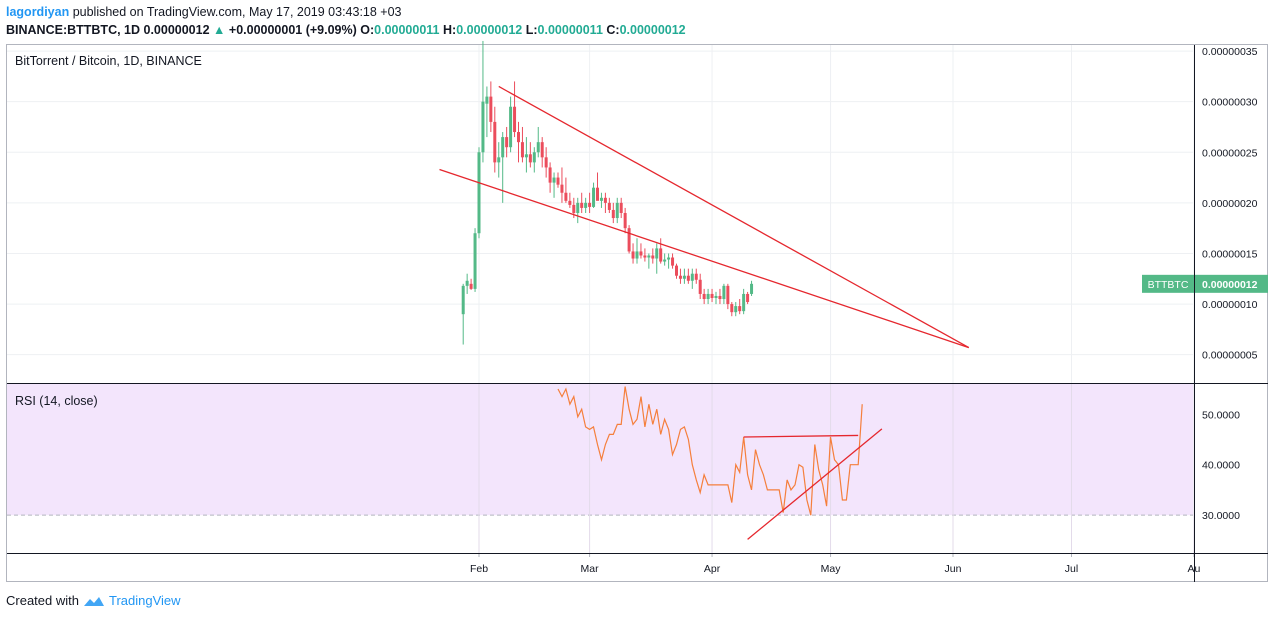 The image size is (1274, 618). What do you see at coordinates (953, 569) in the screenshot?
I see `time-tick-label: Jun` at bounding box center [953, 569].